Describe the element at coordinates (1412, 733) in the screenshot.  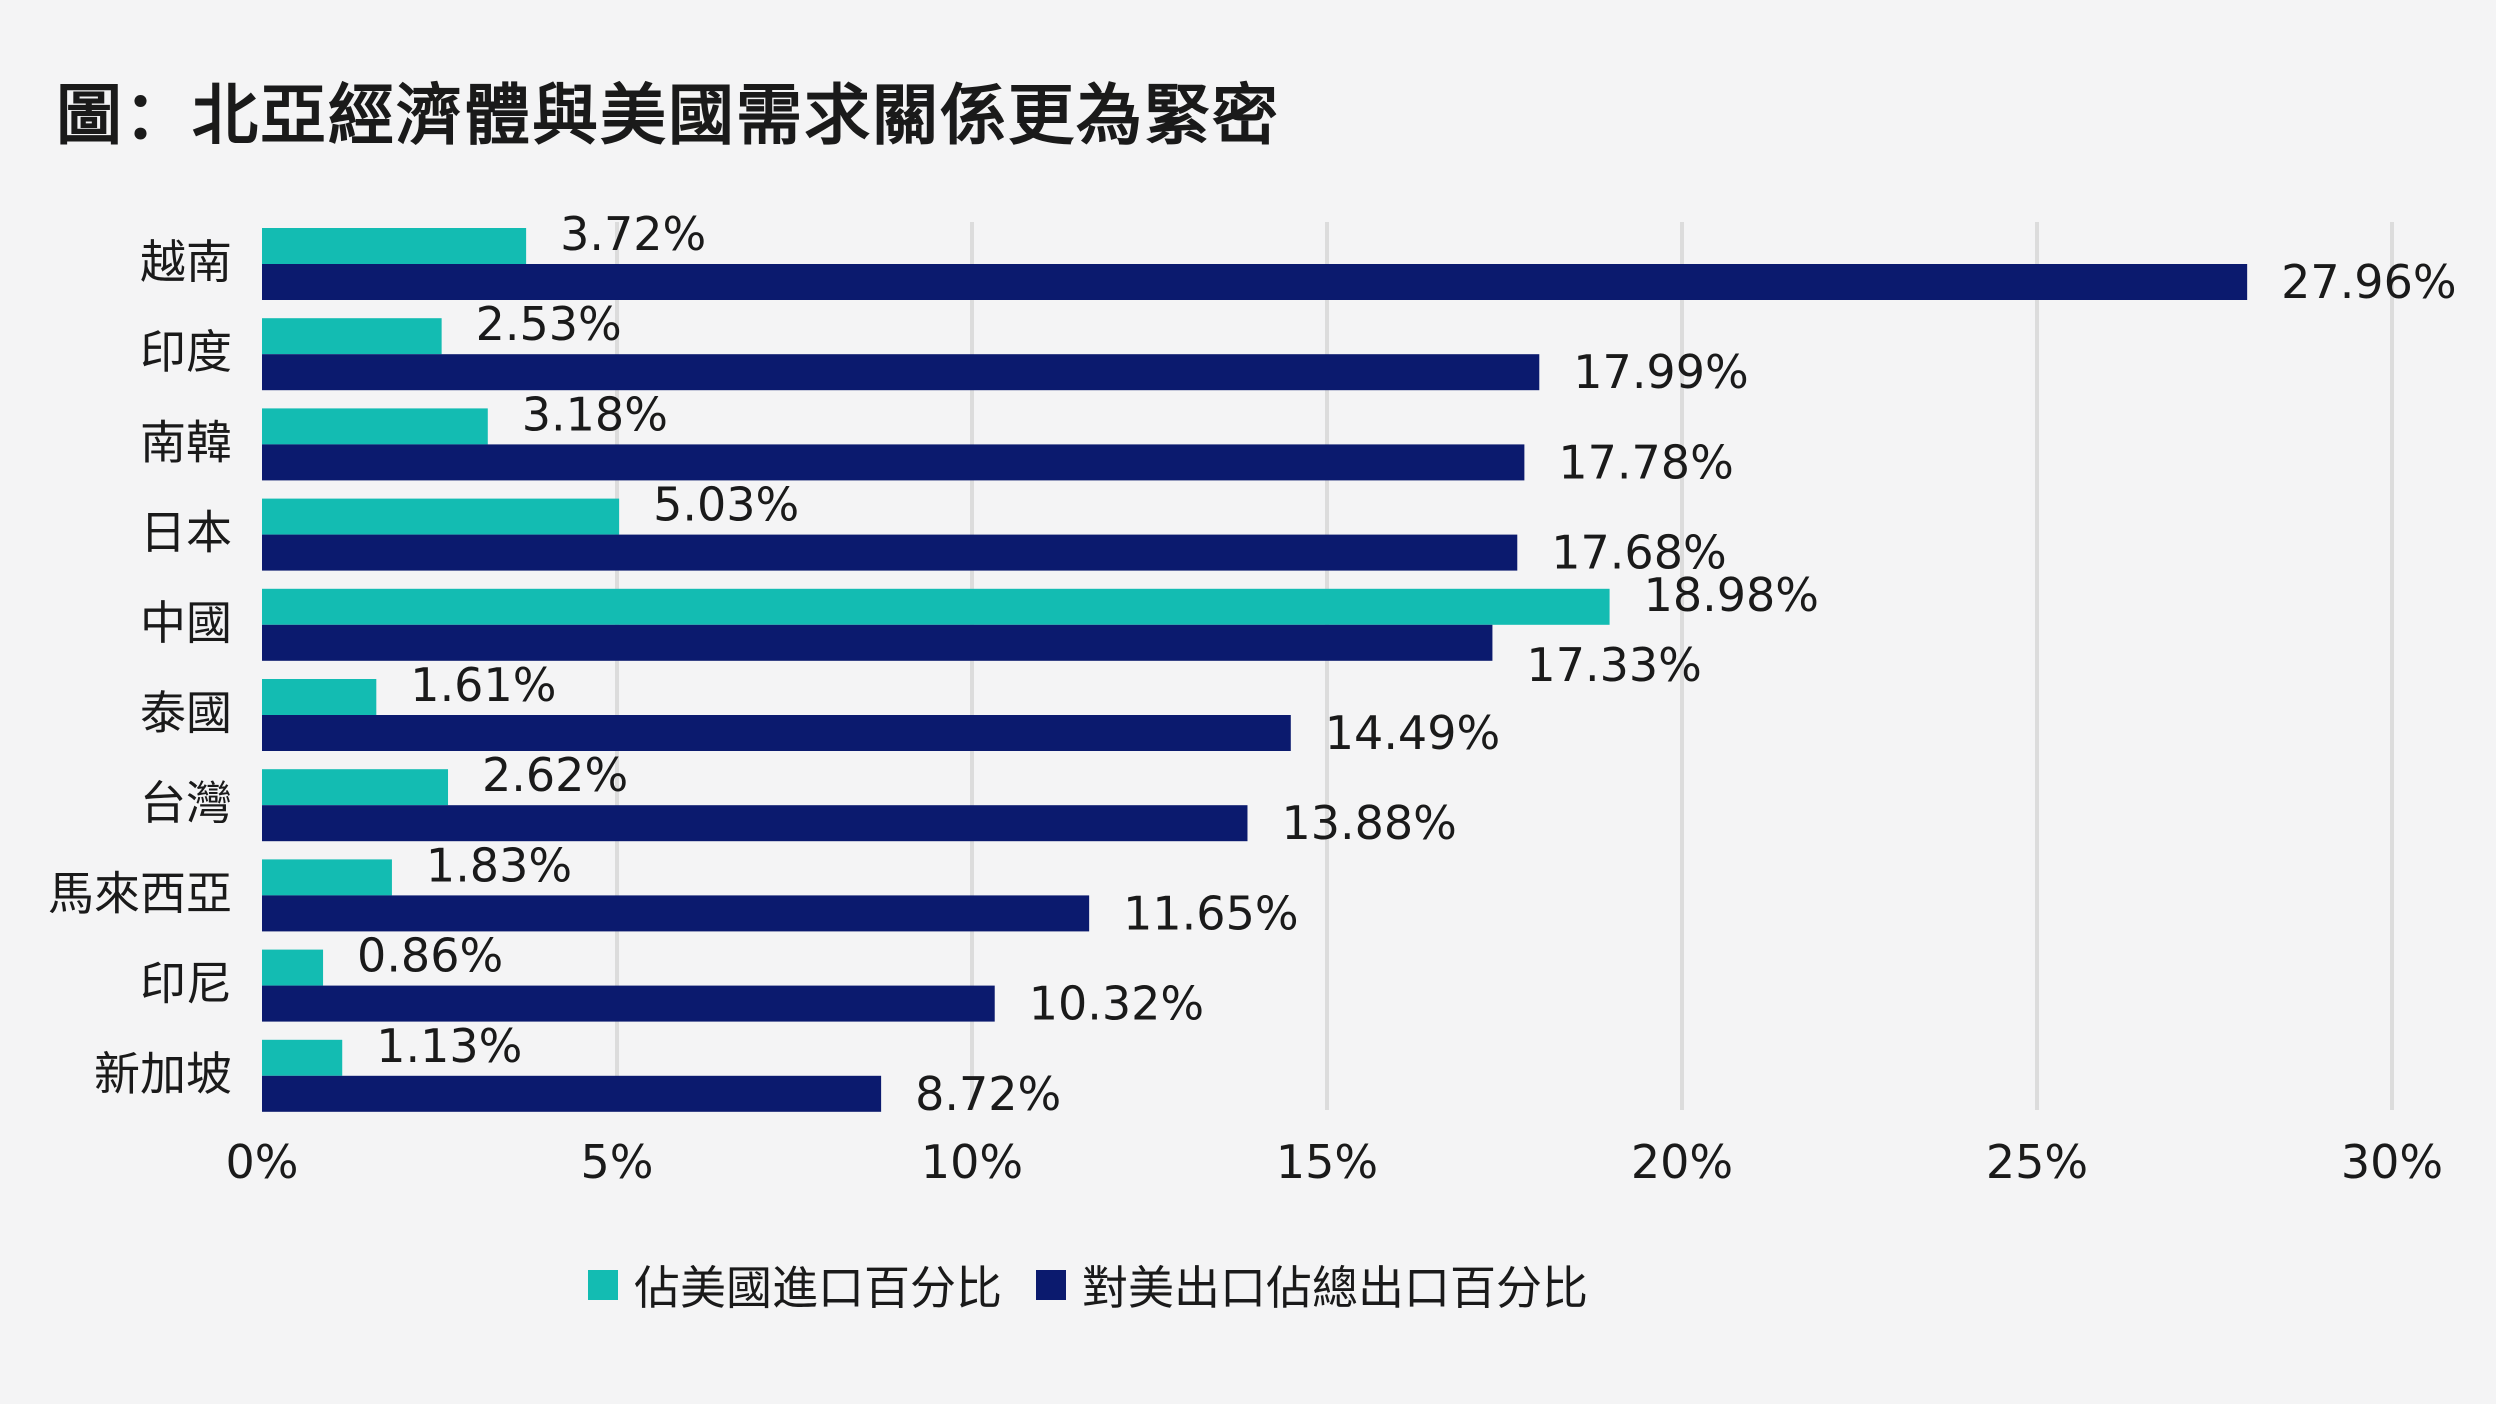
I see `data-label: 14.49%` at that location.